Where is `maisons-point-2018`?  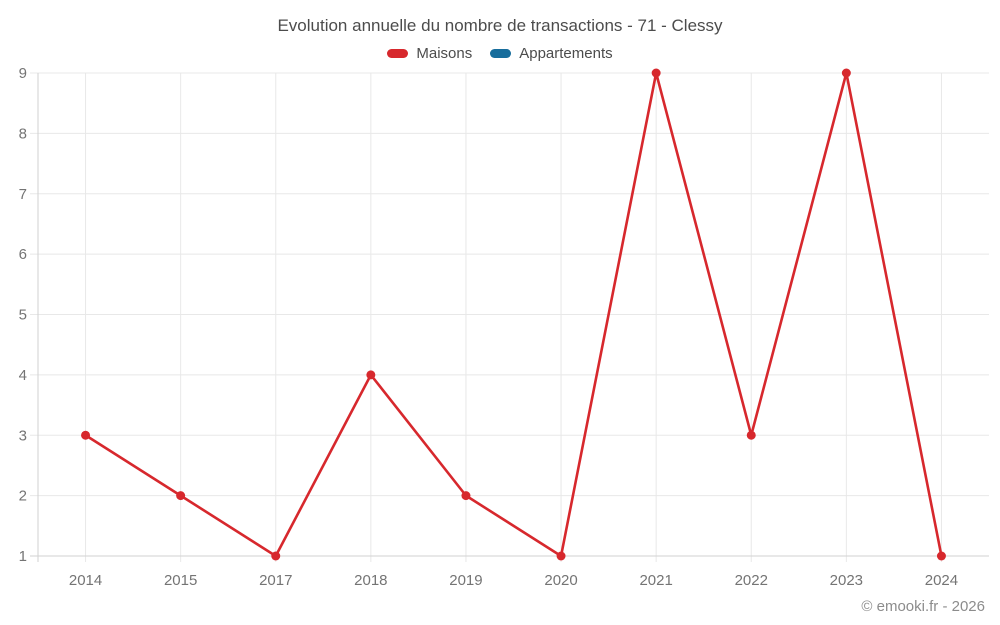
maisons-point-2018 is located at coordinates (371, 375).